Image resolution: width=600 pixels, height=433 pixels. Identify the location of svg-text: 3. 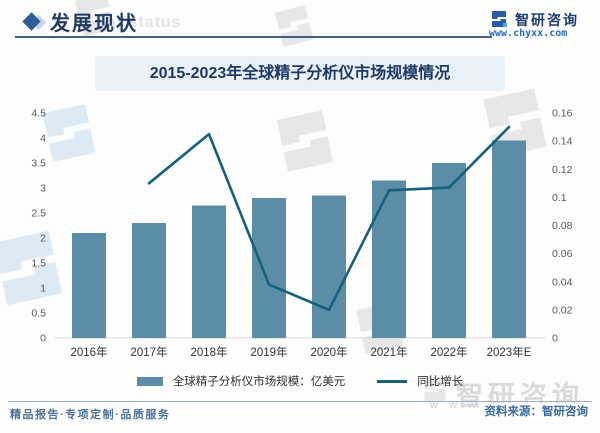
(43, 189).